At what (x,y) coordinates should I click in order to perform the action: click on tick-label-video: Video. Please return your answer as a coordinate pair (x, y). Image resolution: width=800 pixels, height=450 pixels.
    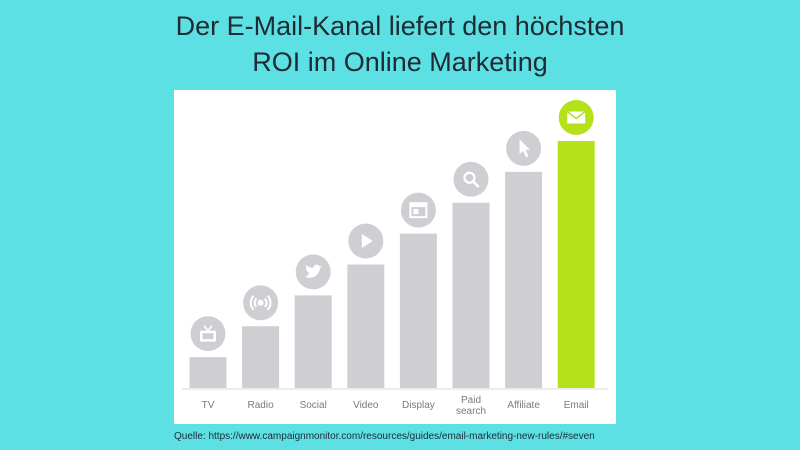
    Looking at the image, I should click on (366, 405).